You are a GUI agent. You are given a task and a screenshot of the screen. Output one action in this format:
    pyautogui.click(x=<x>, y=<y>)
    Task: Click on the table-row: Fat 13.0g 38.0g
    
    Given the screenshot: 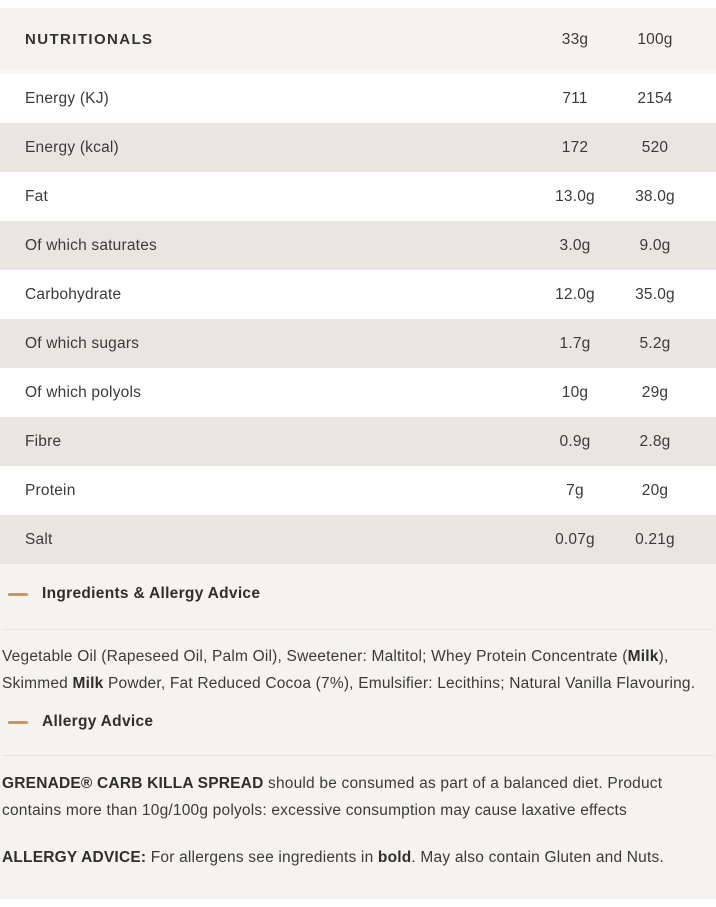 What is the action you would take?
    pyautogui.click(x=358, y=196)
    